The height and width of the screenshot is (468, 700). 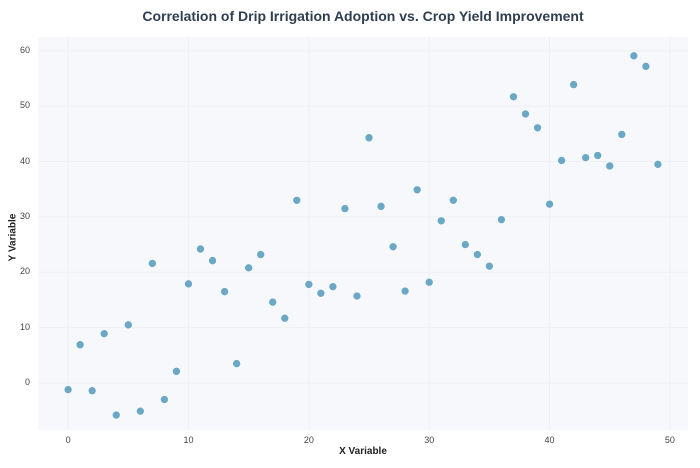 I want to click on x-axis-label: X Variable, so click(x=363, y=451).